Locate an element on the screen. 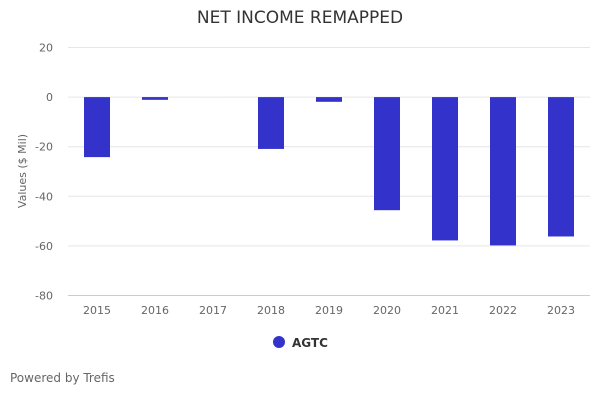 This screenshot has width=600, height=400. bar-2019 is located at coordinates (329, 99).